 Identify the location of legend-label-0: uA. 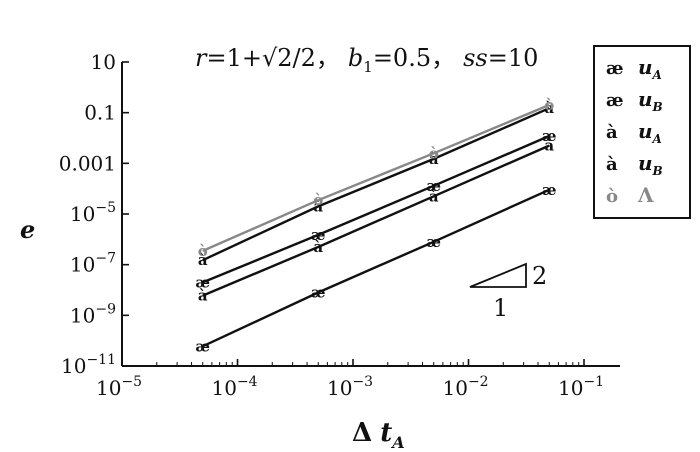
(650, 68).